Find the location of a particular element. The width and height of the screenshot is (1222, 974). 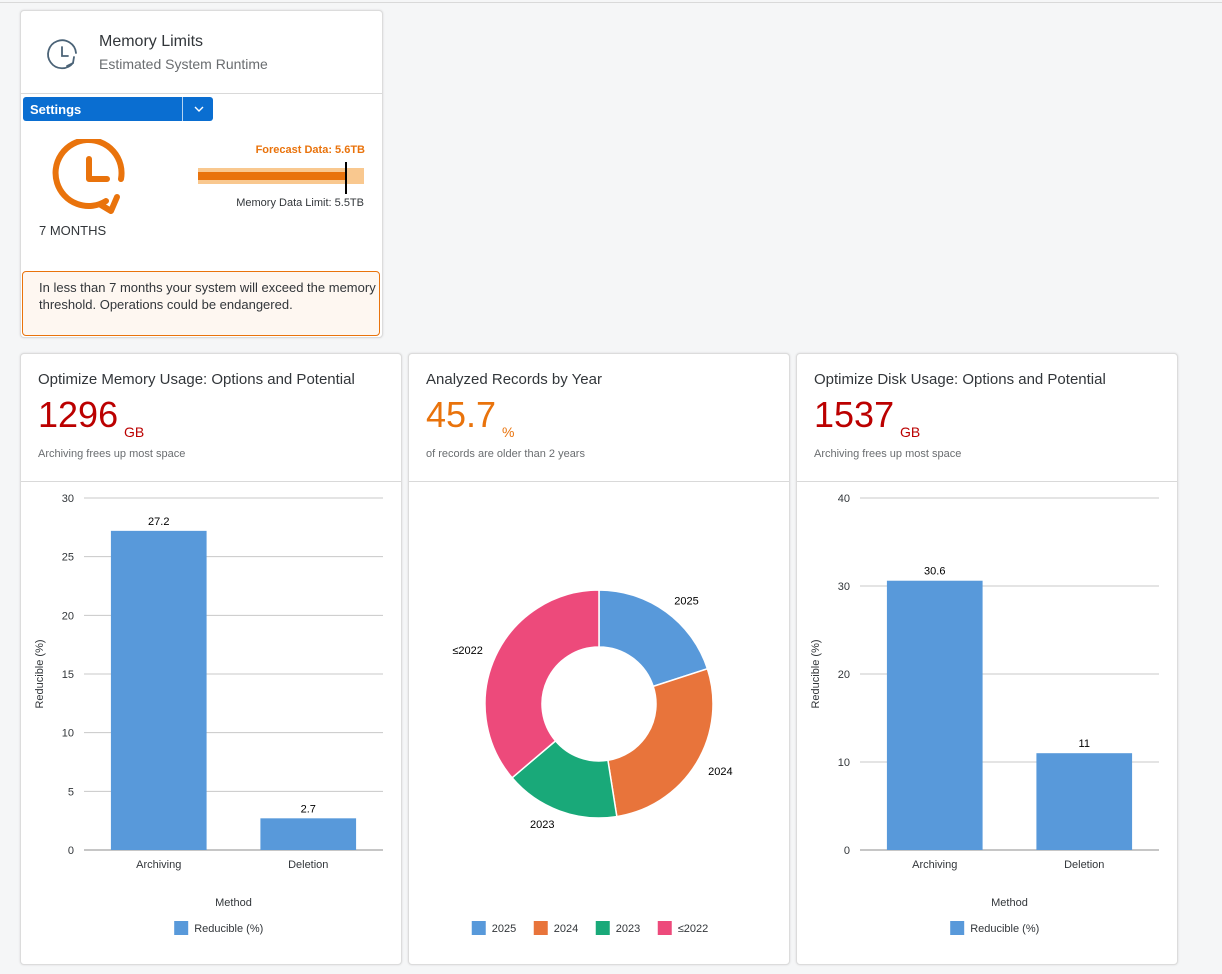

data-label: 11 is located at coordinates (1084, 744).